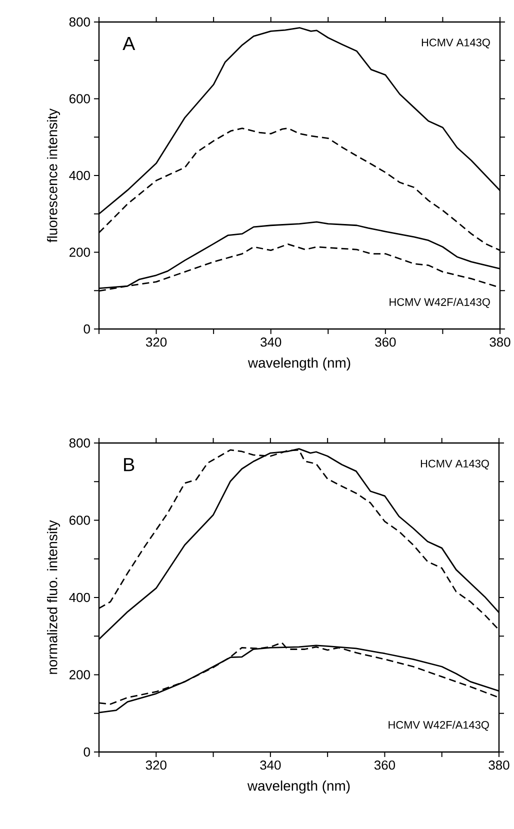 This screenshot has height=829, width=514. I want to click on annotation: B, so click(129, 465).